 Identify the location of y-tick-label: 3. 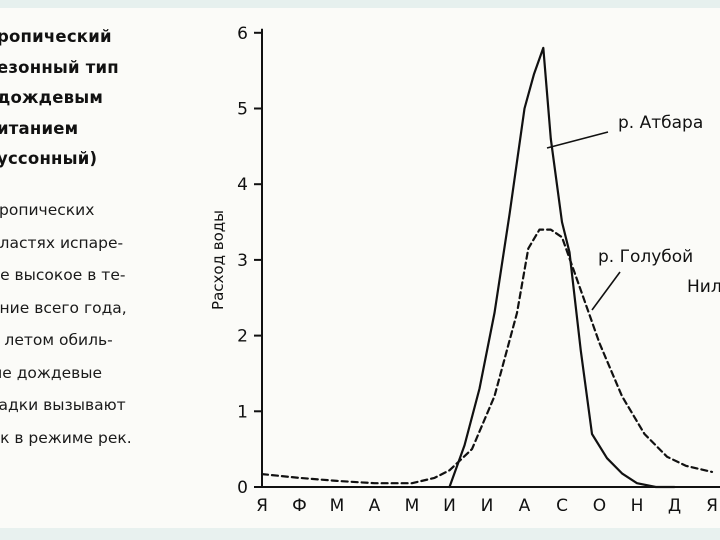
(242, 261).